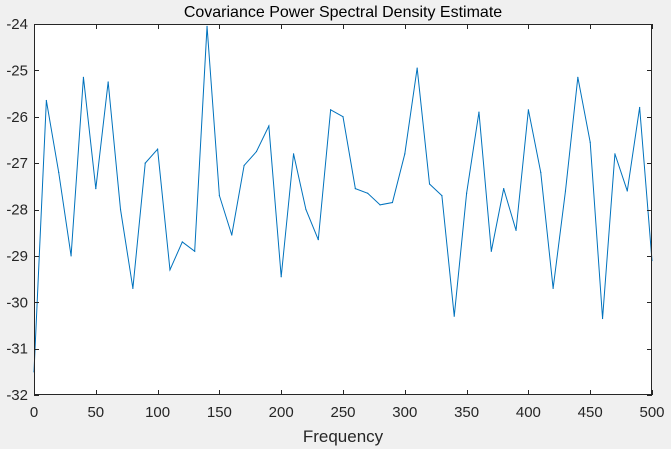 The width and height of the screenshot is (671, 449). Describe the element at coordinates (343, 436) in the screenshot. I see `x-axis-label: Frequency` at that location.